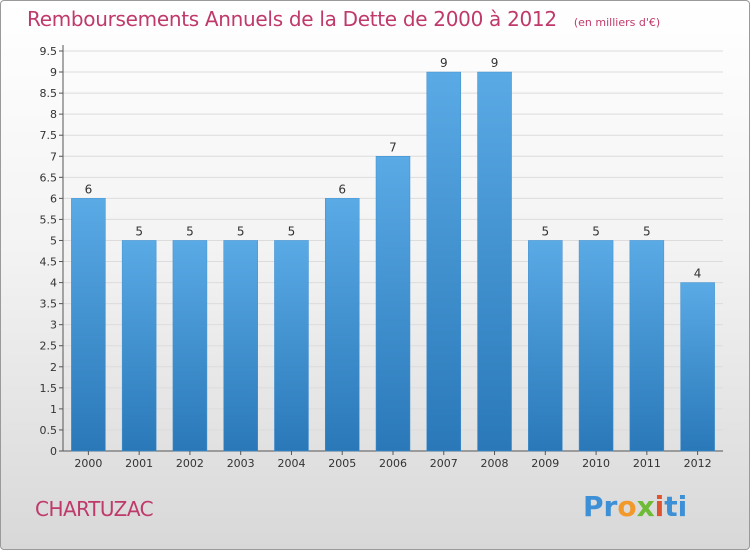 The image size is (750, 550). What do you see at coordinates (49, 51) in the screenshot?
I see `y-tick-label: 9.5` at bounding box center [49, 51].